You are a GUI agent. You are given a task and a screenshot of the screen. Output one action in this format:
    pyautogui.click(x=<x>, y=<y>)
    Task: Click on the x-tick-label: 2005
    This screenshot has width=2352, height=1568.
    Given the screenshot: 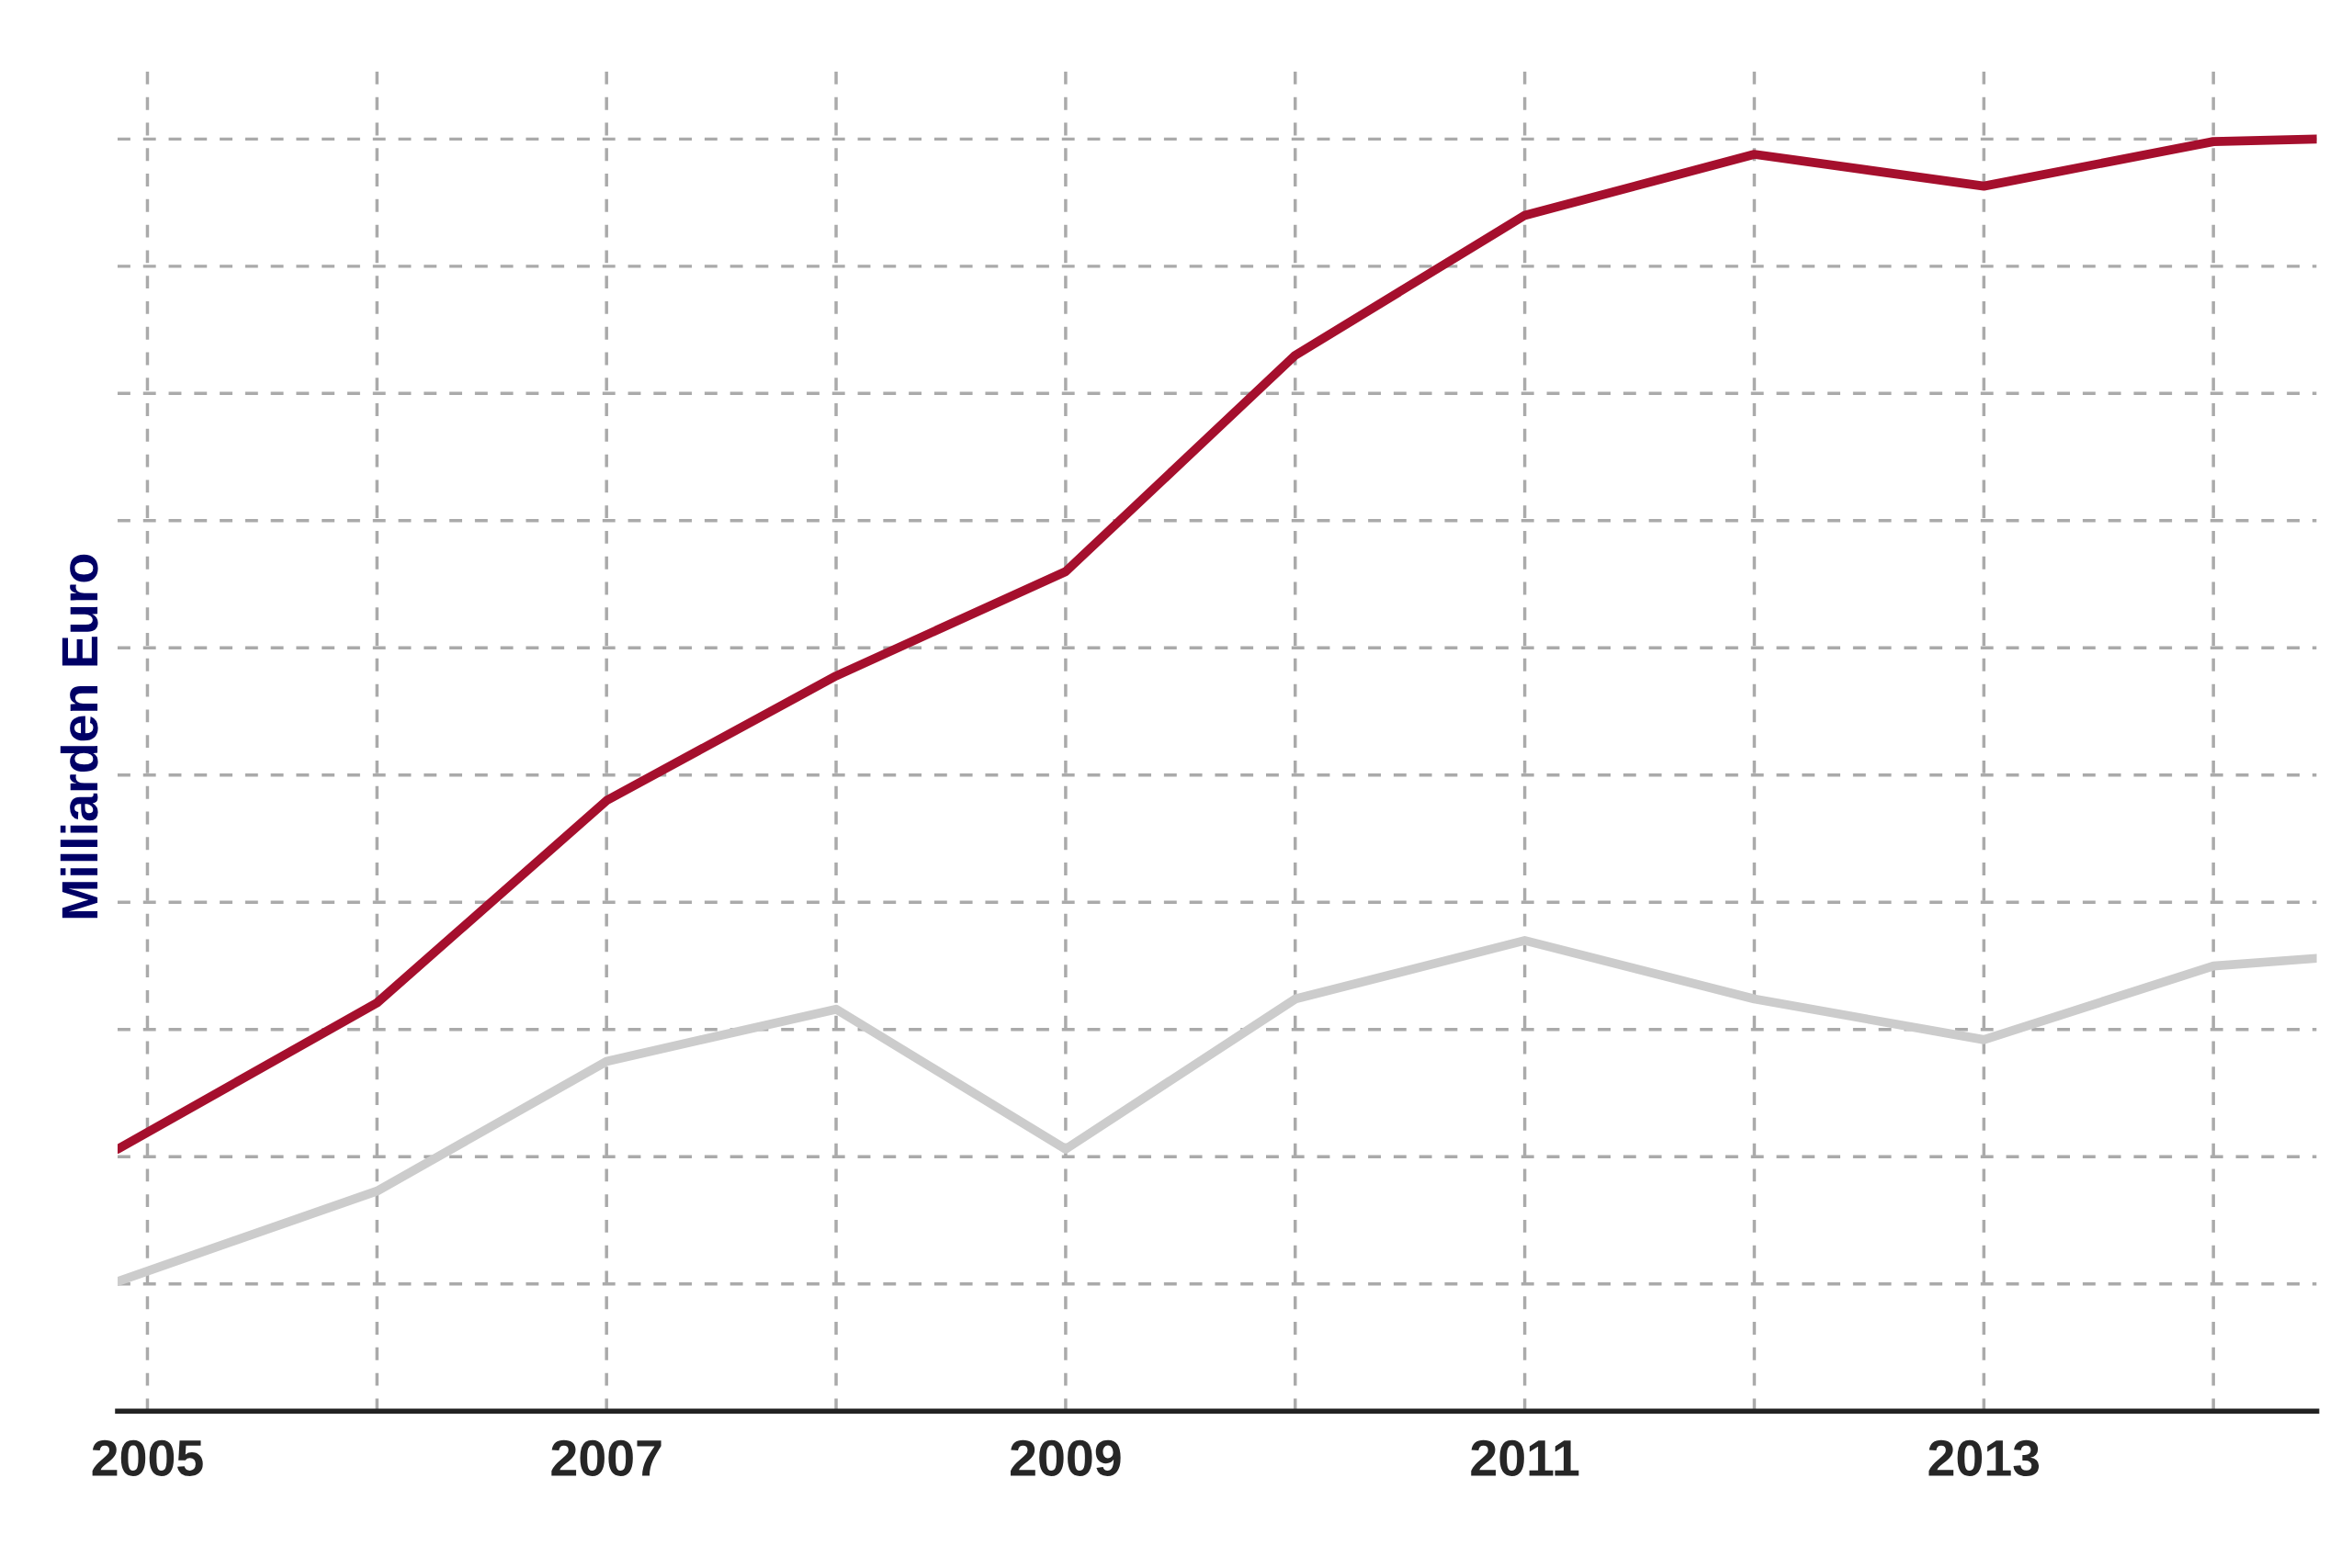 What is the action you would take?
    pyautogui.click(x=147, y=1457)
    